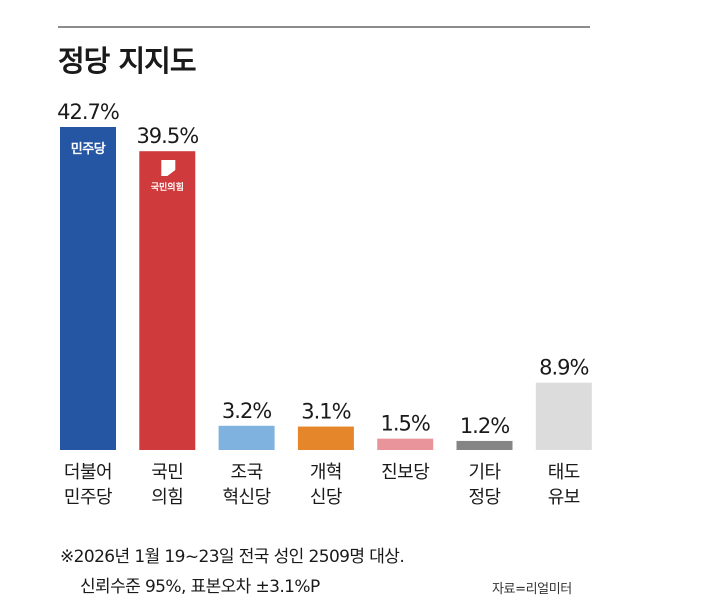  Describe the element at coordinates (88, 472) in the screenshot. I see `category-label-0-0: 더불어` at that location.